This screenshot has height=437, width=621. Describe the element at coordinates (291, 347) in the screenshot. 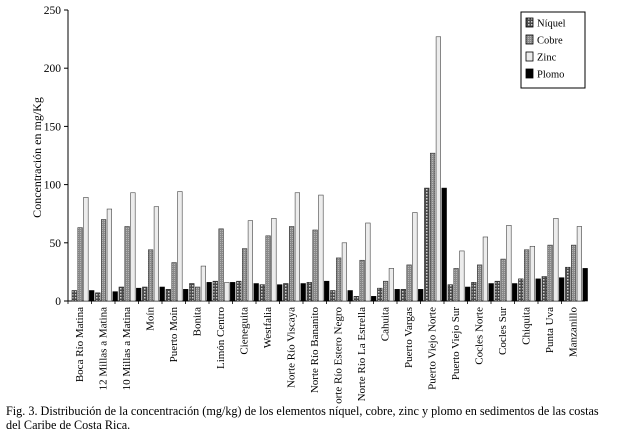

I see `category-label-10: Norte Río Viscaya` at that location.